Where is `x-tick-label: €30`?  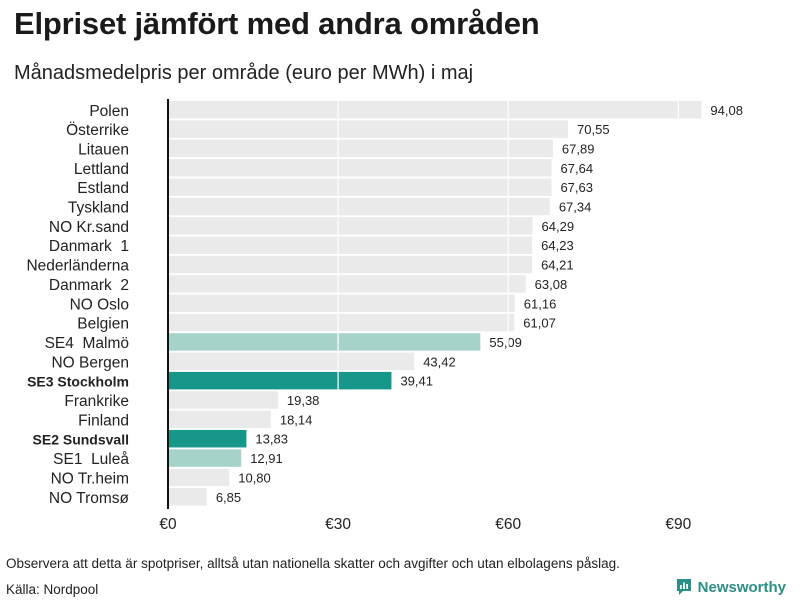
x-tick-label: €30 is located at coordinates (338, 524).